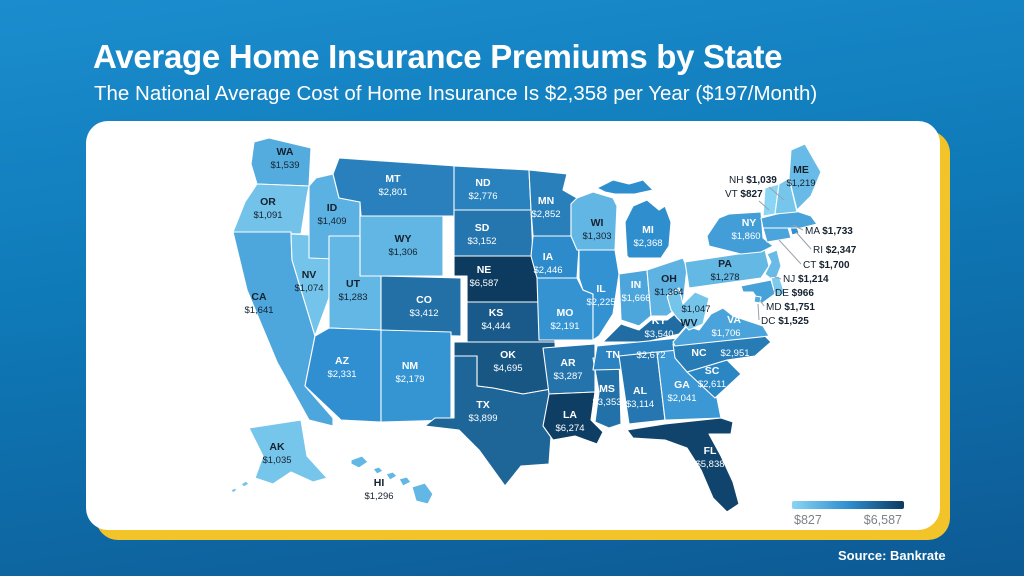  I want to click on state-value-WV: $1,047, so click(695, 309).